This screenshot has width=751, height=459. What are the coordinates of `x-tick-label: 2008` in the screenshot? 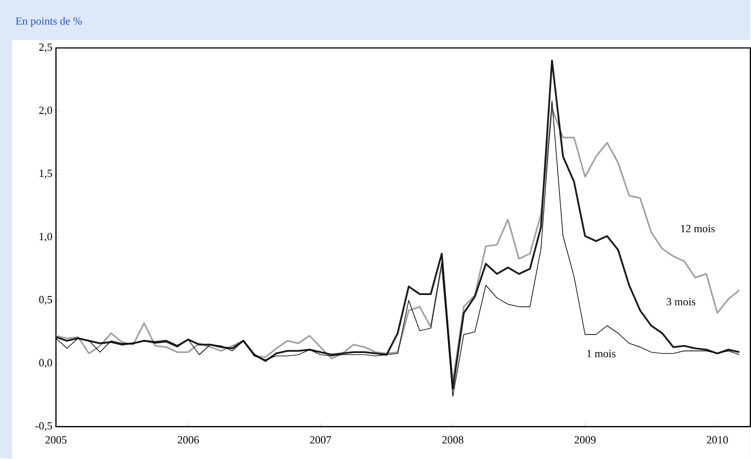 It's located at (453, 440).